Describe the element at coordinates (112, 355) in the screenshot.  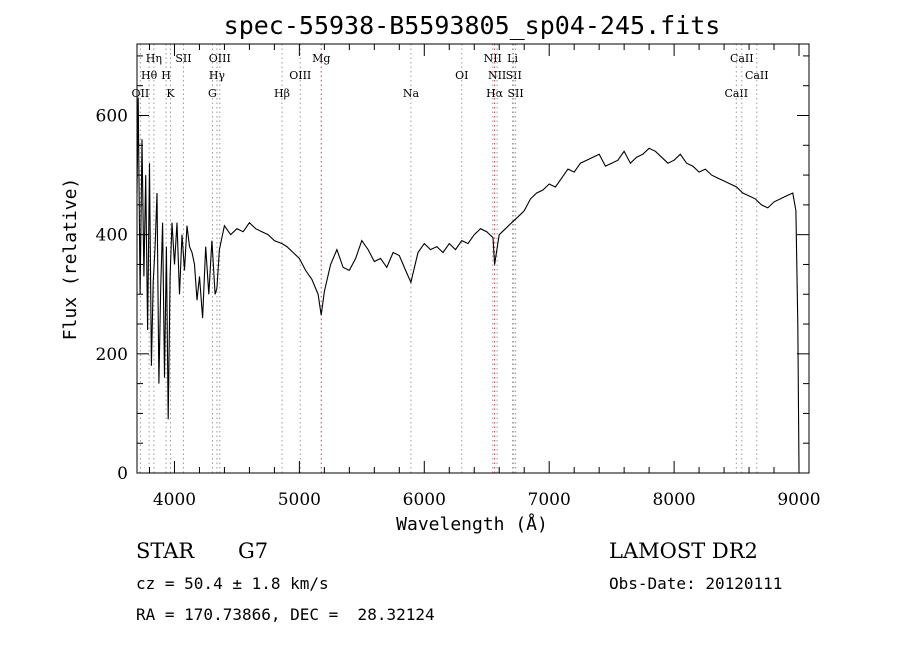
I see `y-tick-label: 200` at that location.